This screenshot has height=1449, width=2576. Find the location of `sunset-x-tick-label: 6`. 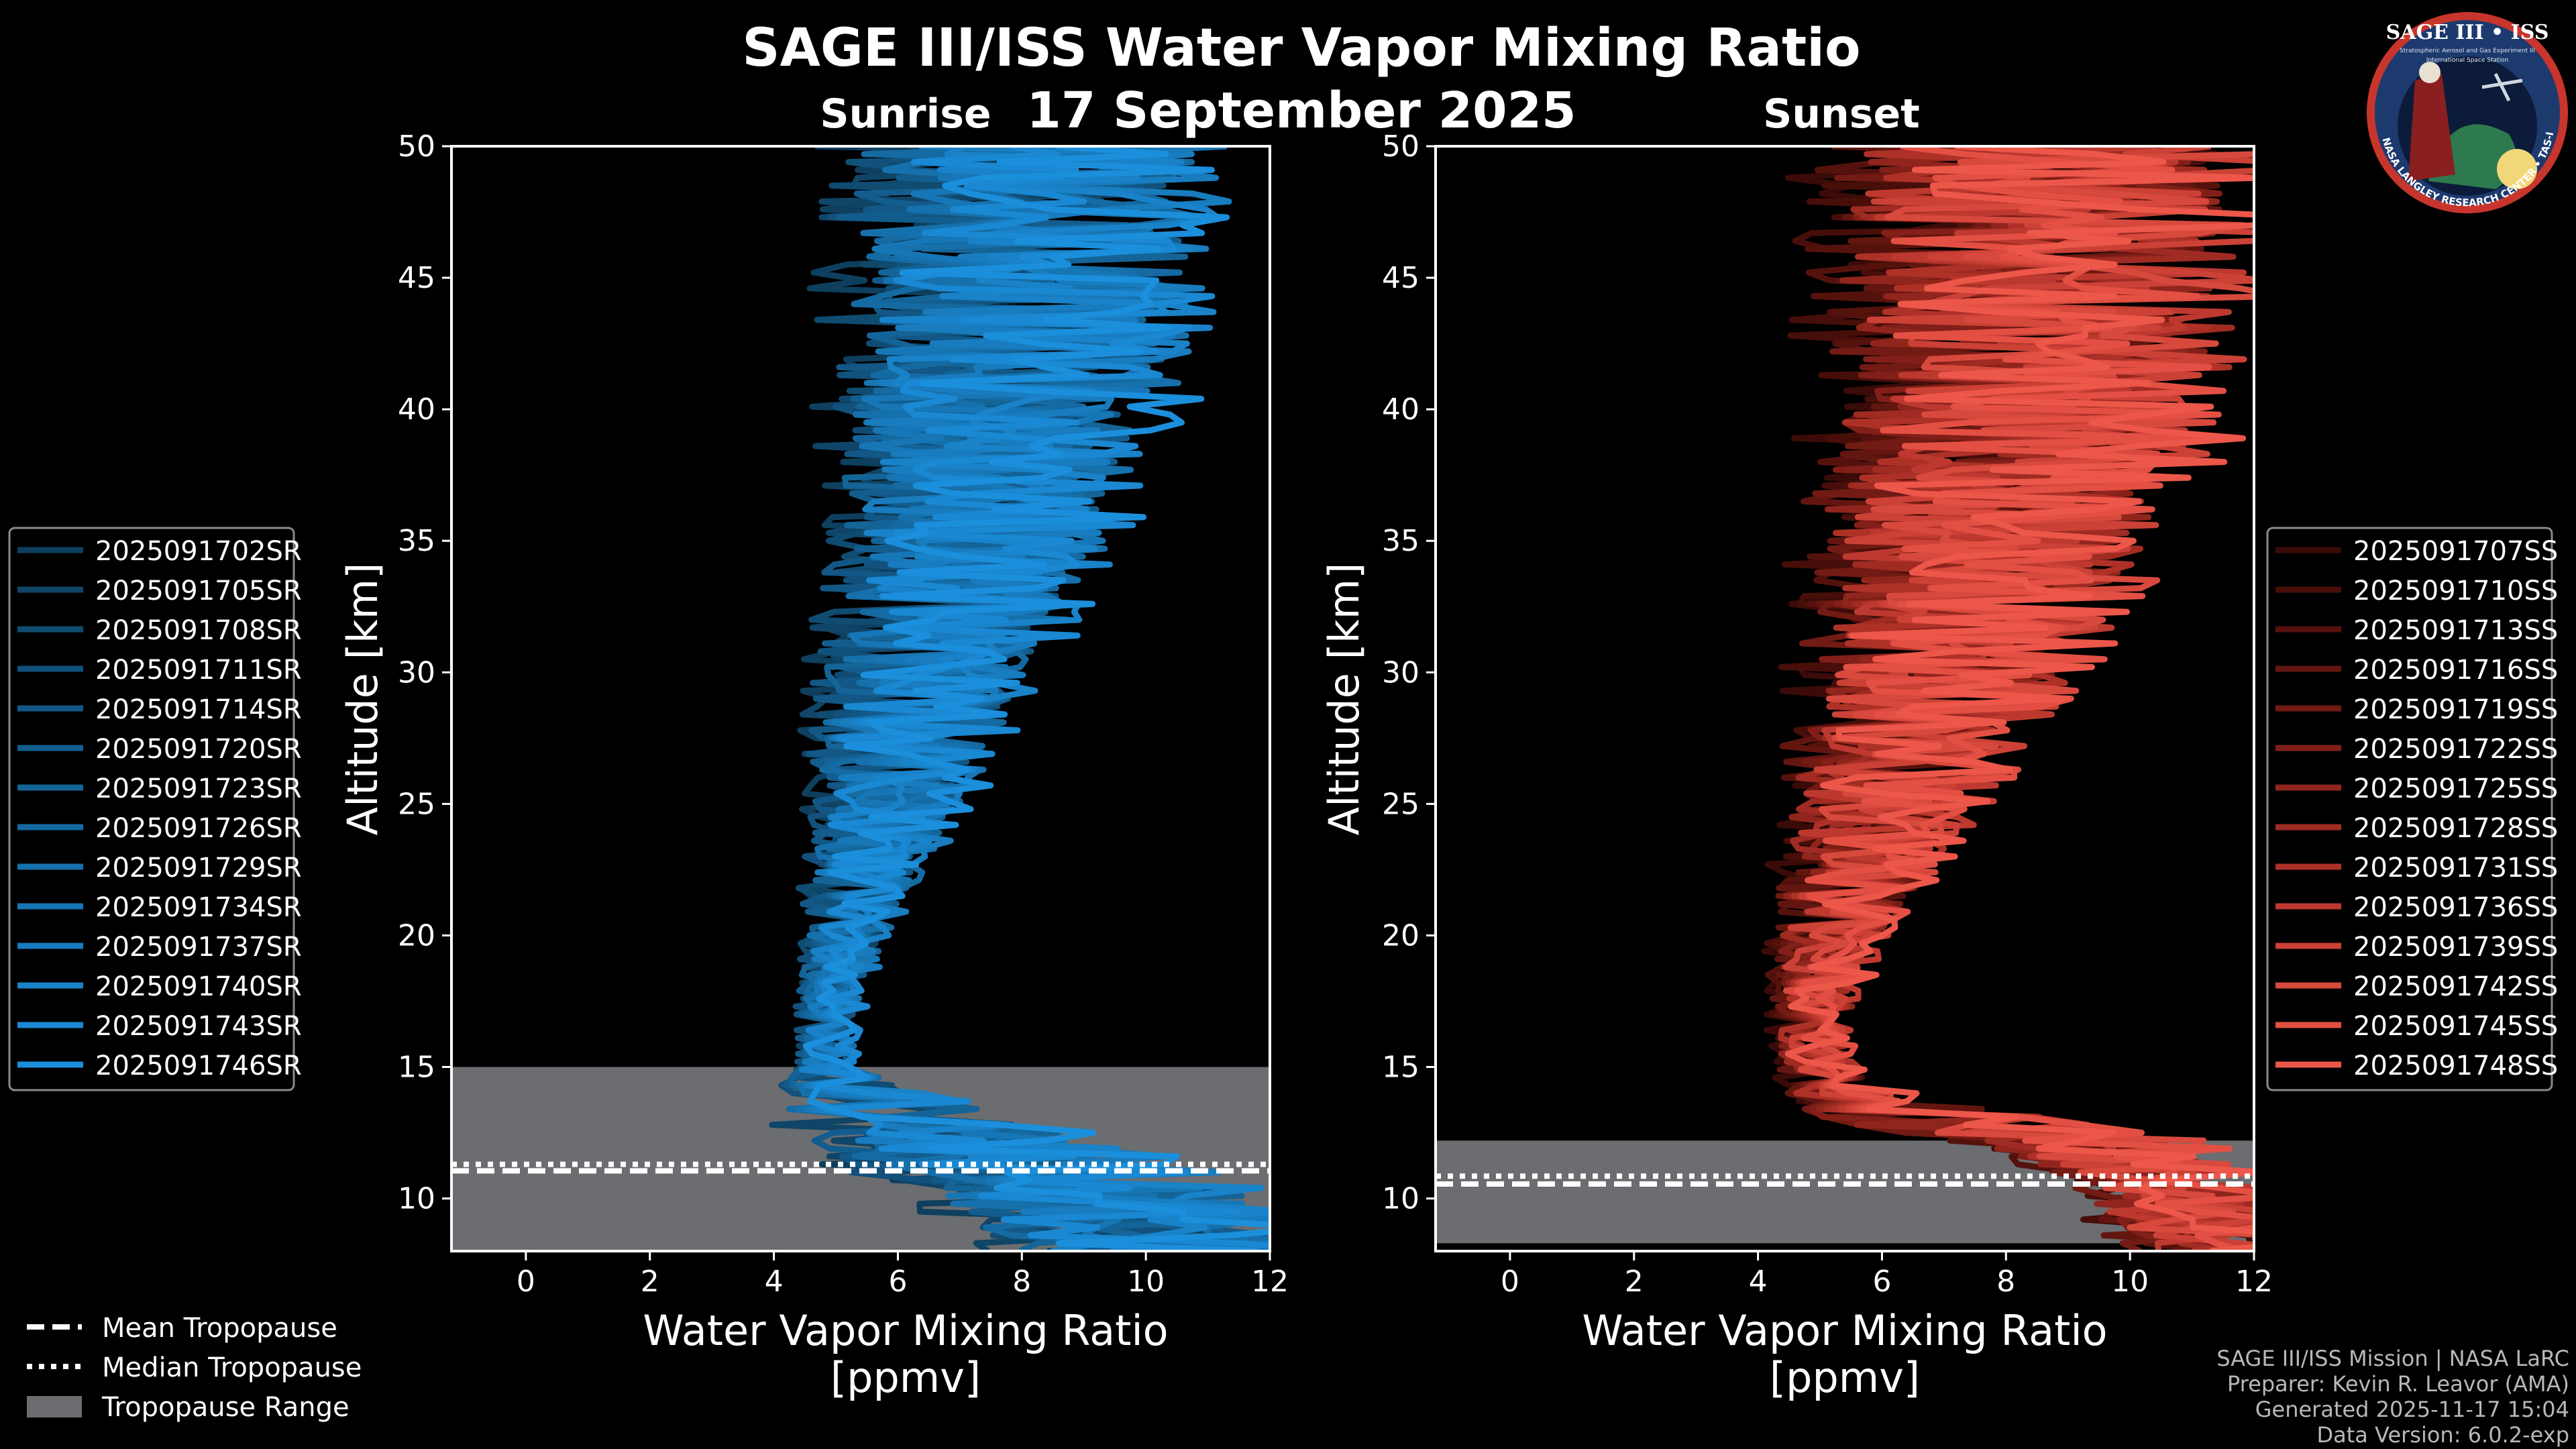

sunset-x-tick-label: 6 is located at coordinates (1881, 1282).